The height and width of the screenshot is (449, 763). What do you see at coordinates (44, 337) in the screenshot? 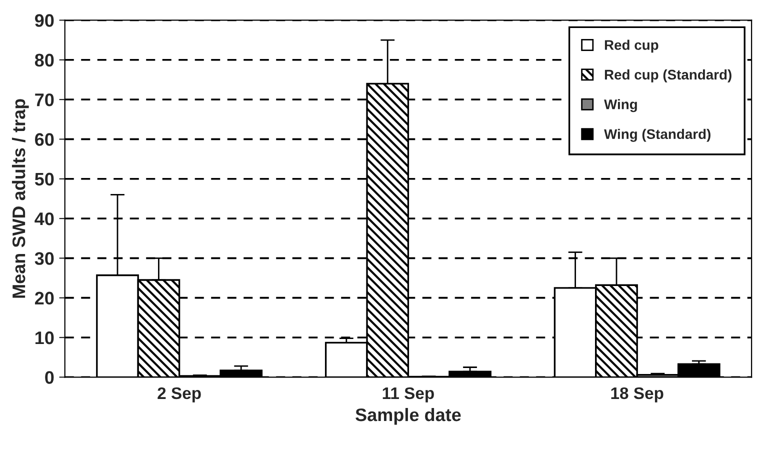
I see `y-tick-label: 10` at bounding box center [44, 337].